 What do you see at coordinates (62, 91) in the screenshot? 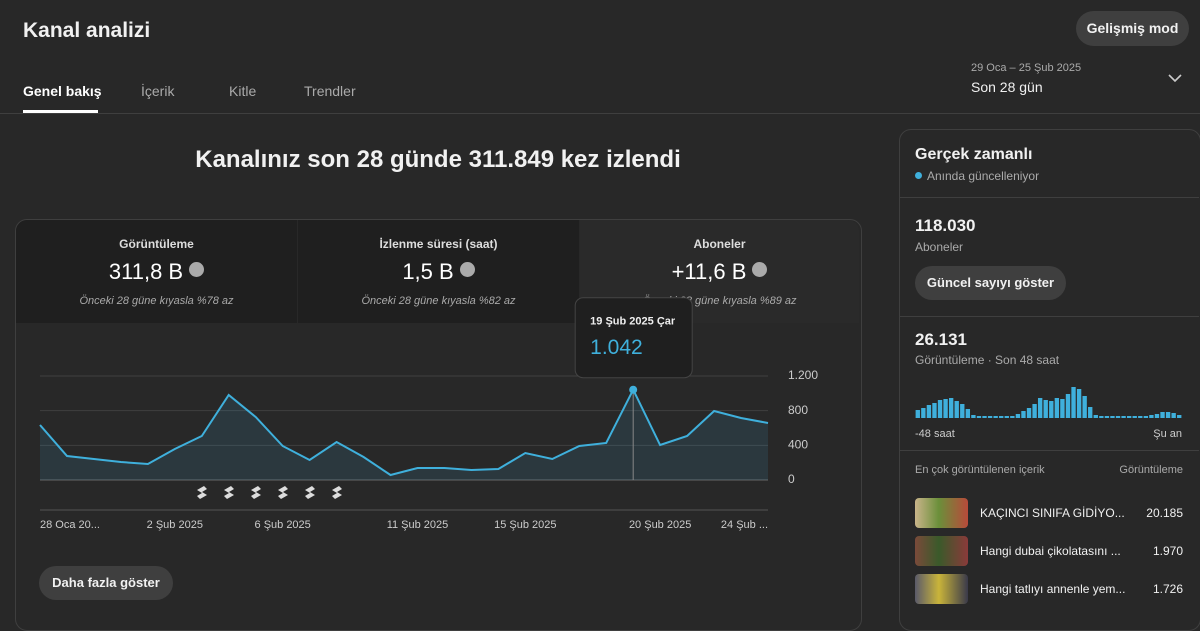
I see `tab: Genel bakış` at bounding box center [62, 91].